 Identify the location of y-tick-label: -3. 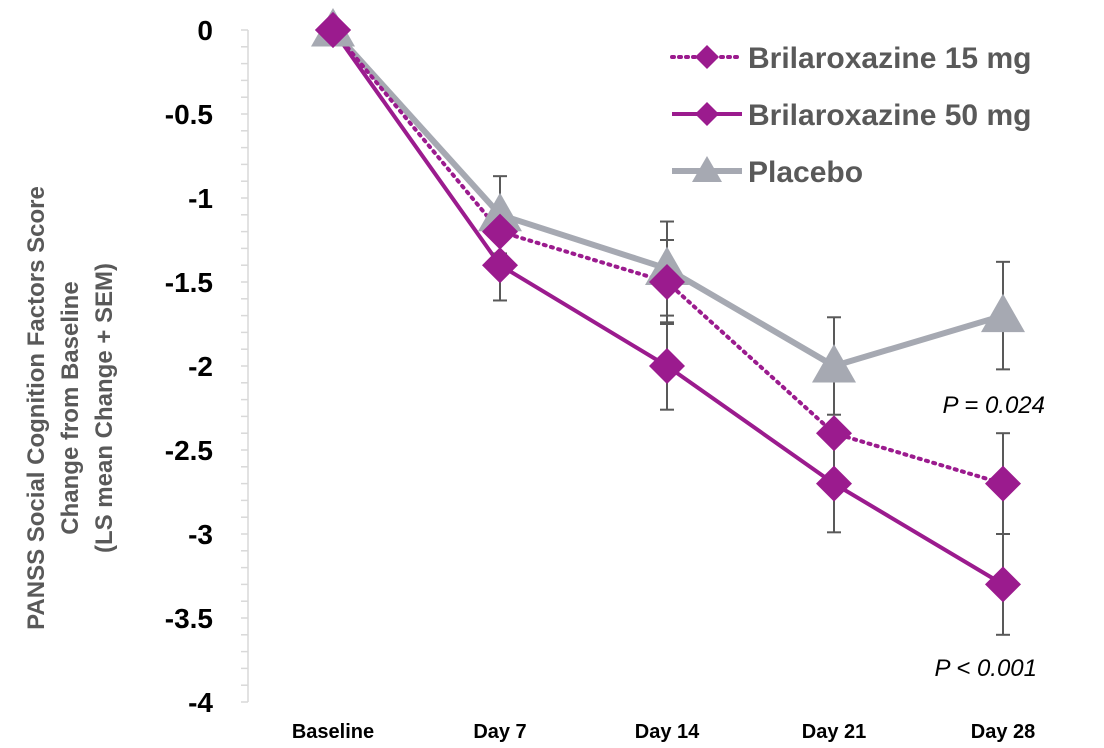
(200, 534).